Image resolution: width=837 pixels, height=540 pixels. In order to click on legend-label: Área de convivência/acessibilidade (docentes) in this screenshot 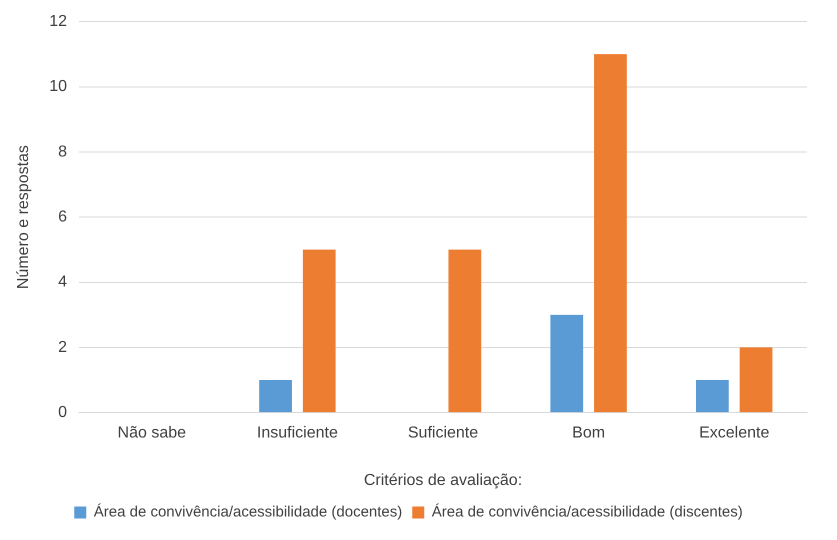, I will do `click(248, 511)`.